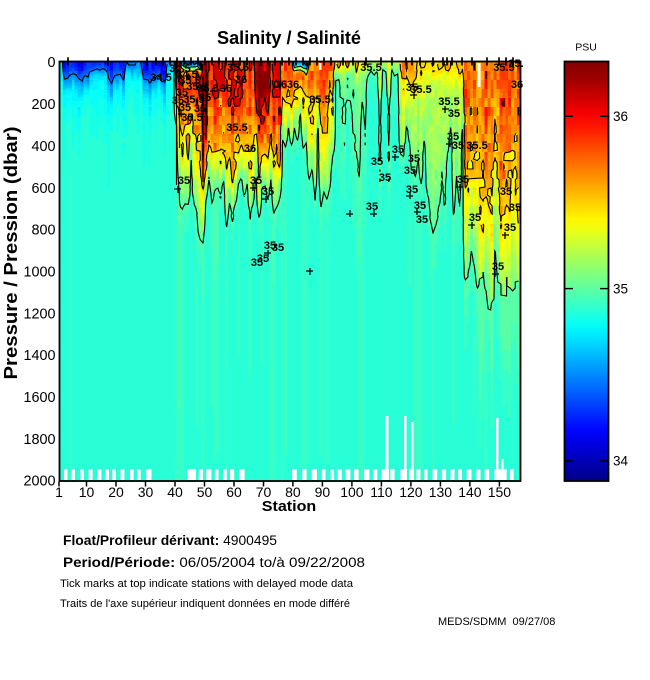 The height and width of the screenshot is (680, 650). What do you see at coordinates (39, 398) in the screenshot?
I see `svg-text: 1600` at bounding box center [39, 398].